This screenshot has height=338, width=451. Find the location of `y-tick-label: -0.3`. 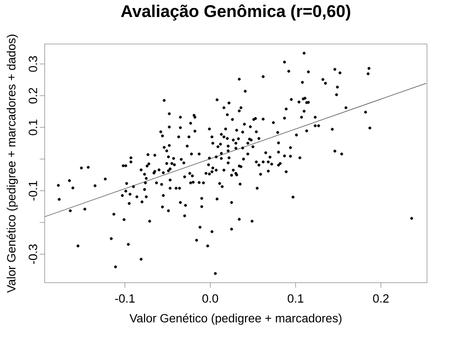

y-tick-label: -0.3 is located at coordinates (33, 254).